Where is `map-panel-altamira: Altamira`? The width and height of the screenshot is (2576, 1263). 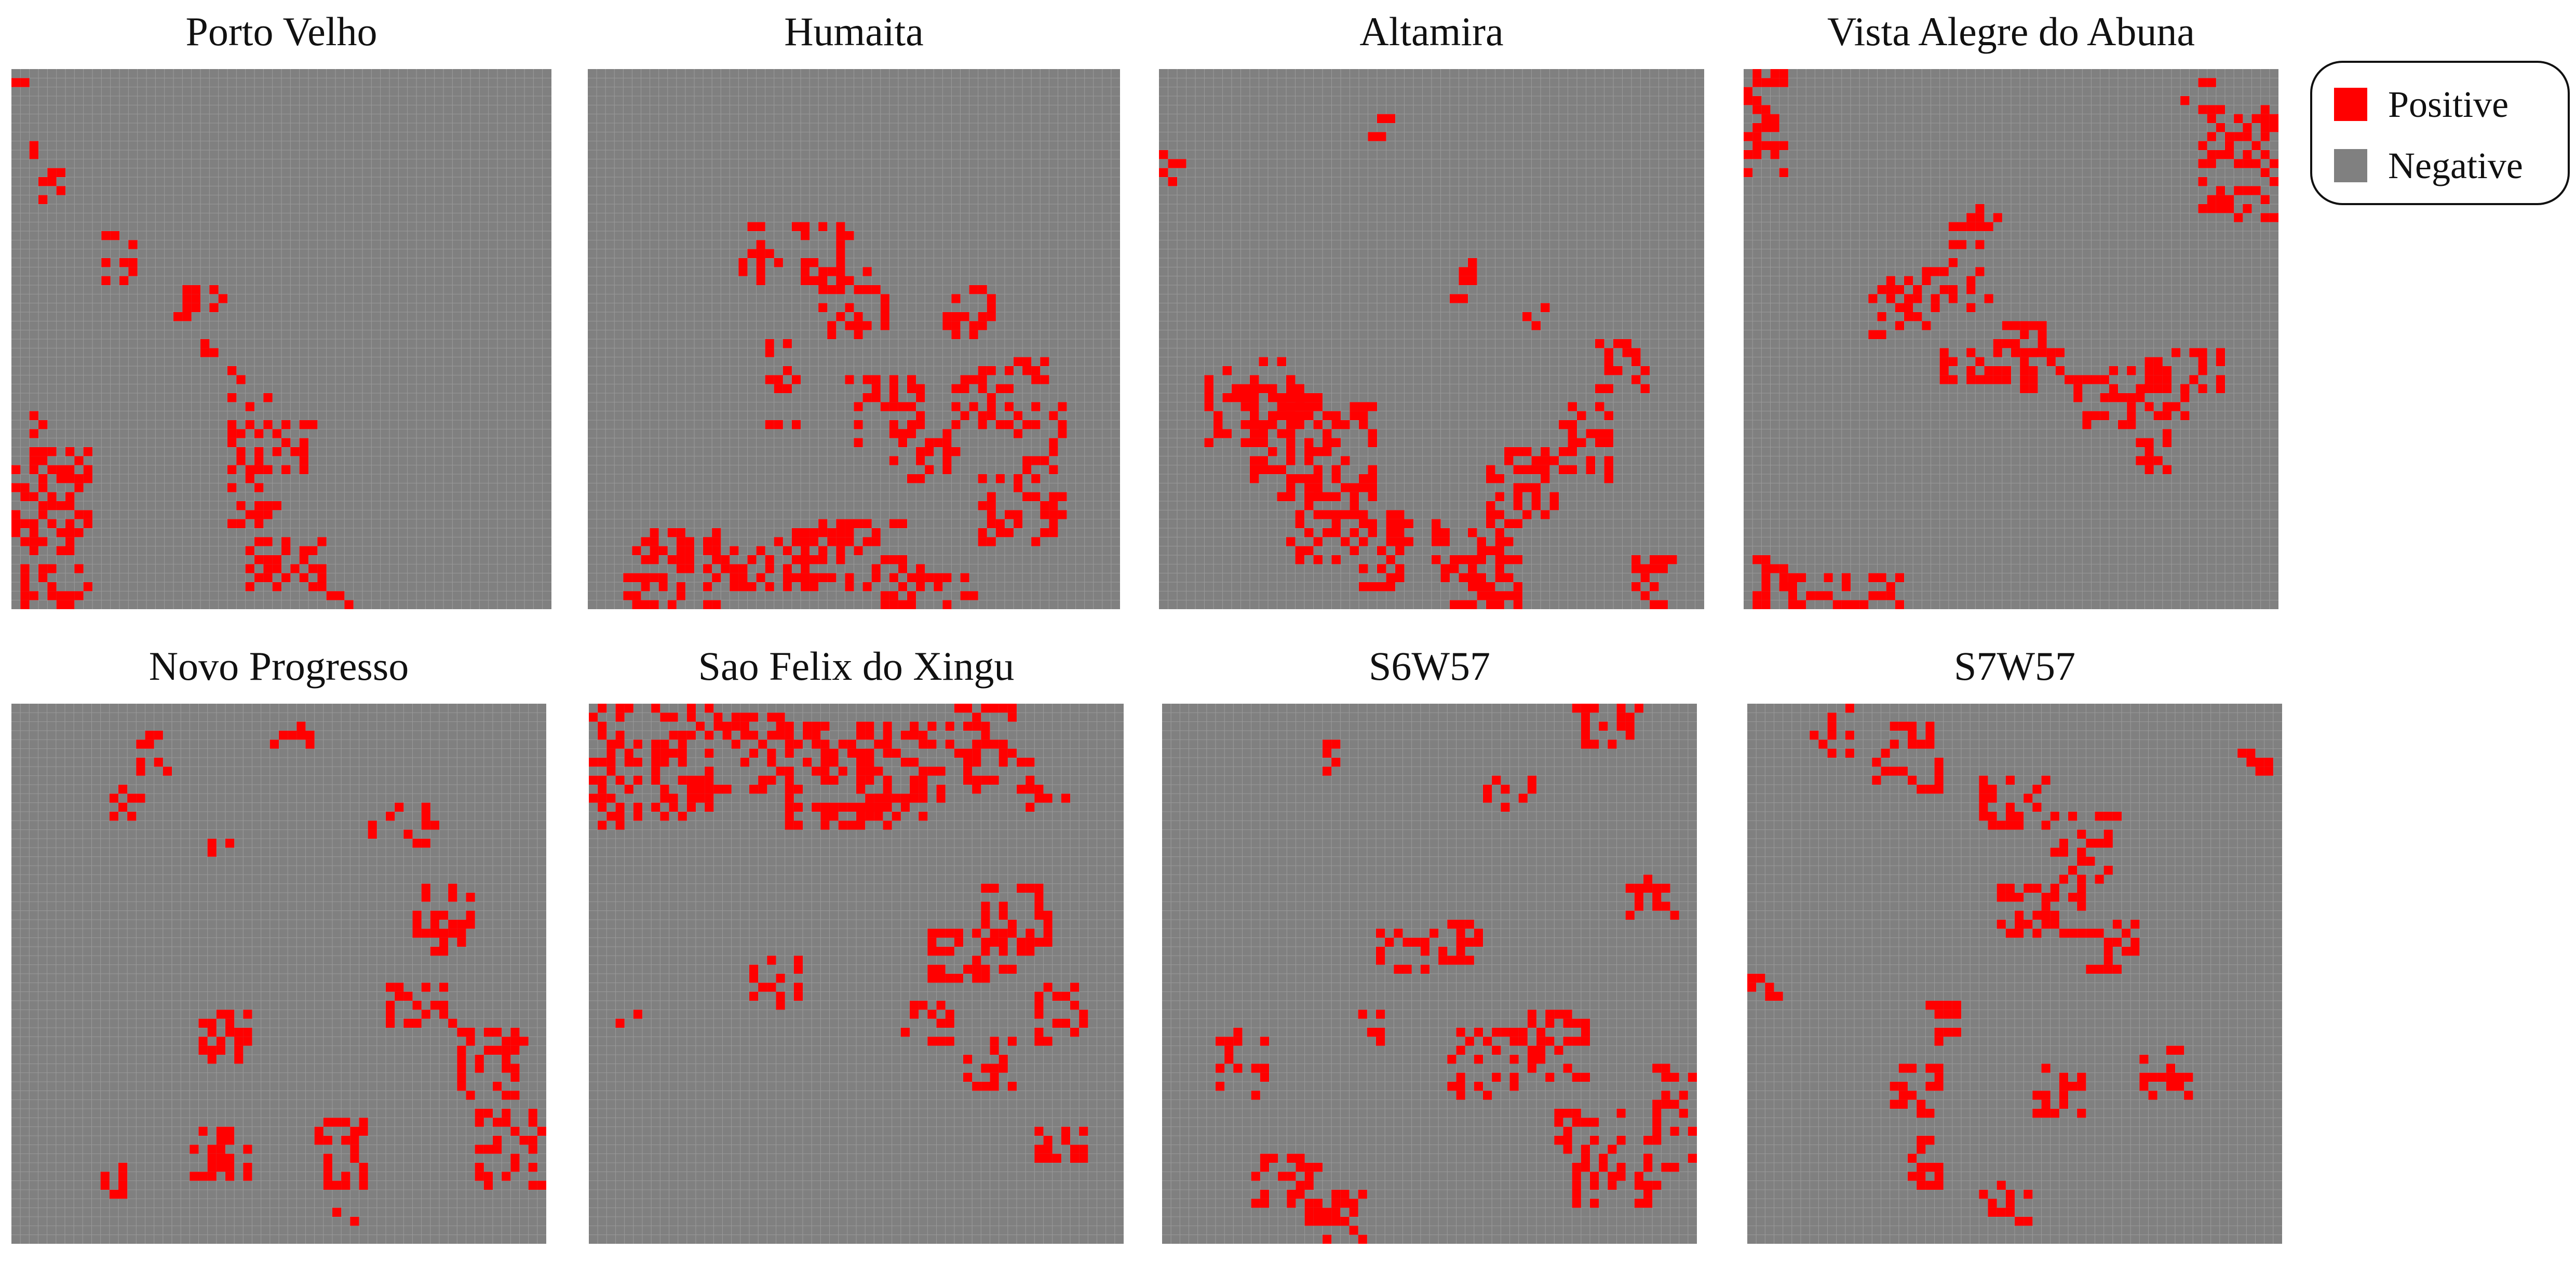 map-panel-altamira: Altamira is located at coordinates (1431, 309).